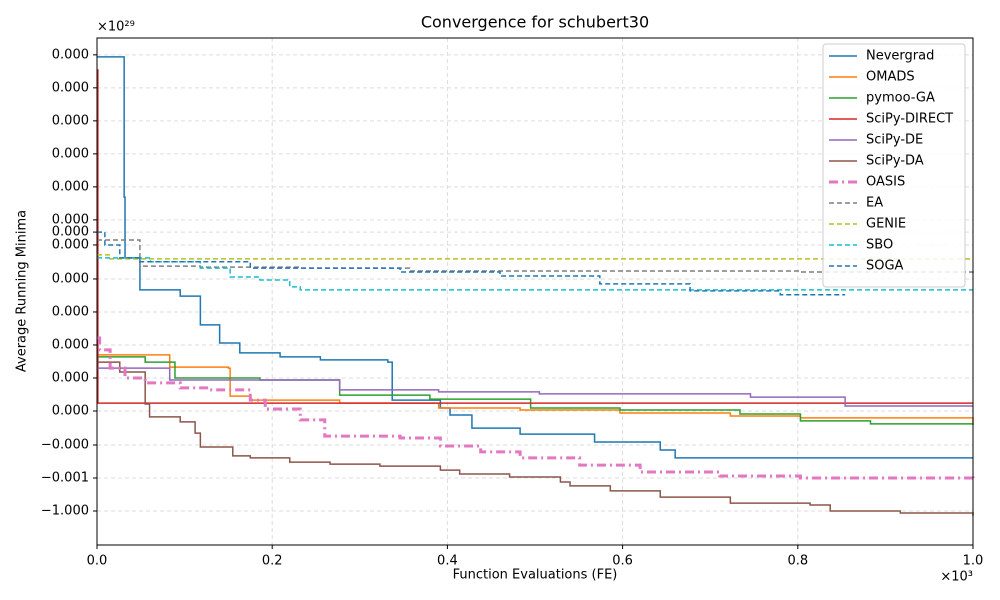 The image size is (1000, 600). Describe the element at coordinates (900, 56) in the screenshot. I see `legend-label: Nevergrad` at that location.